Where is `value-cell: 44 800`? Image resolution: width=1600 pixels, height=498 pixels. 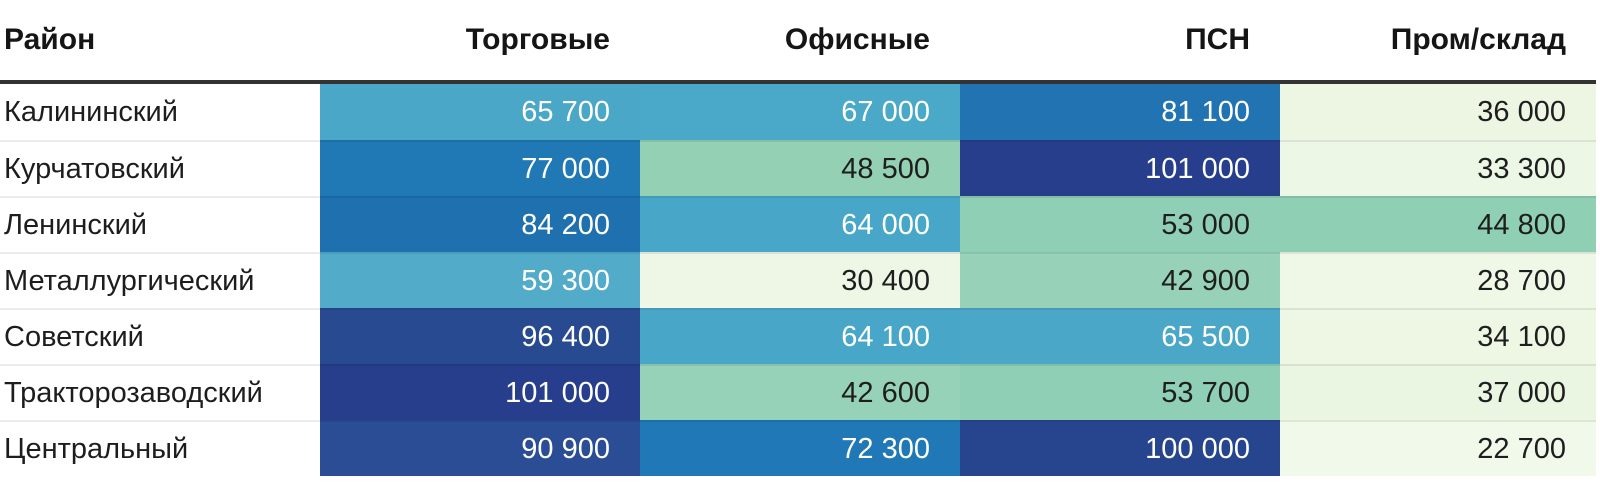
value-cell: 44 800 is located at coordinates (1438, 224).